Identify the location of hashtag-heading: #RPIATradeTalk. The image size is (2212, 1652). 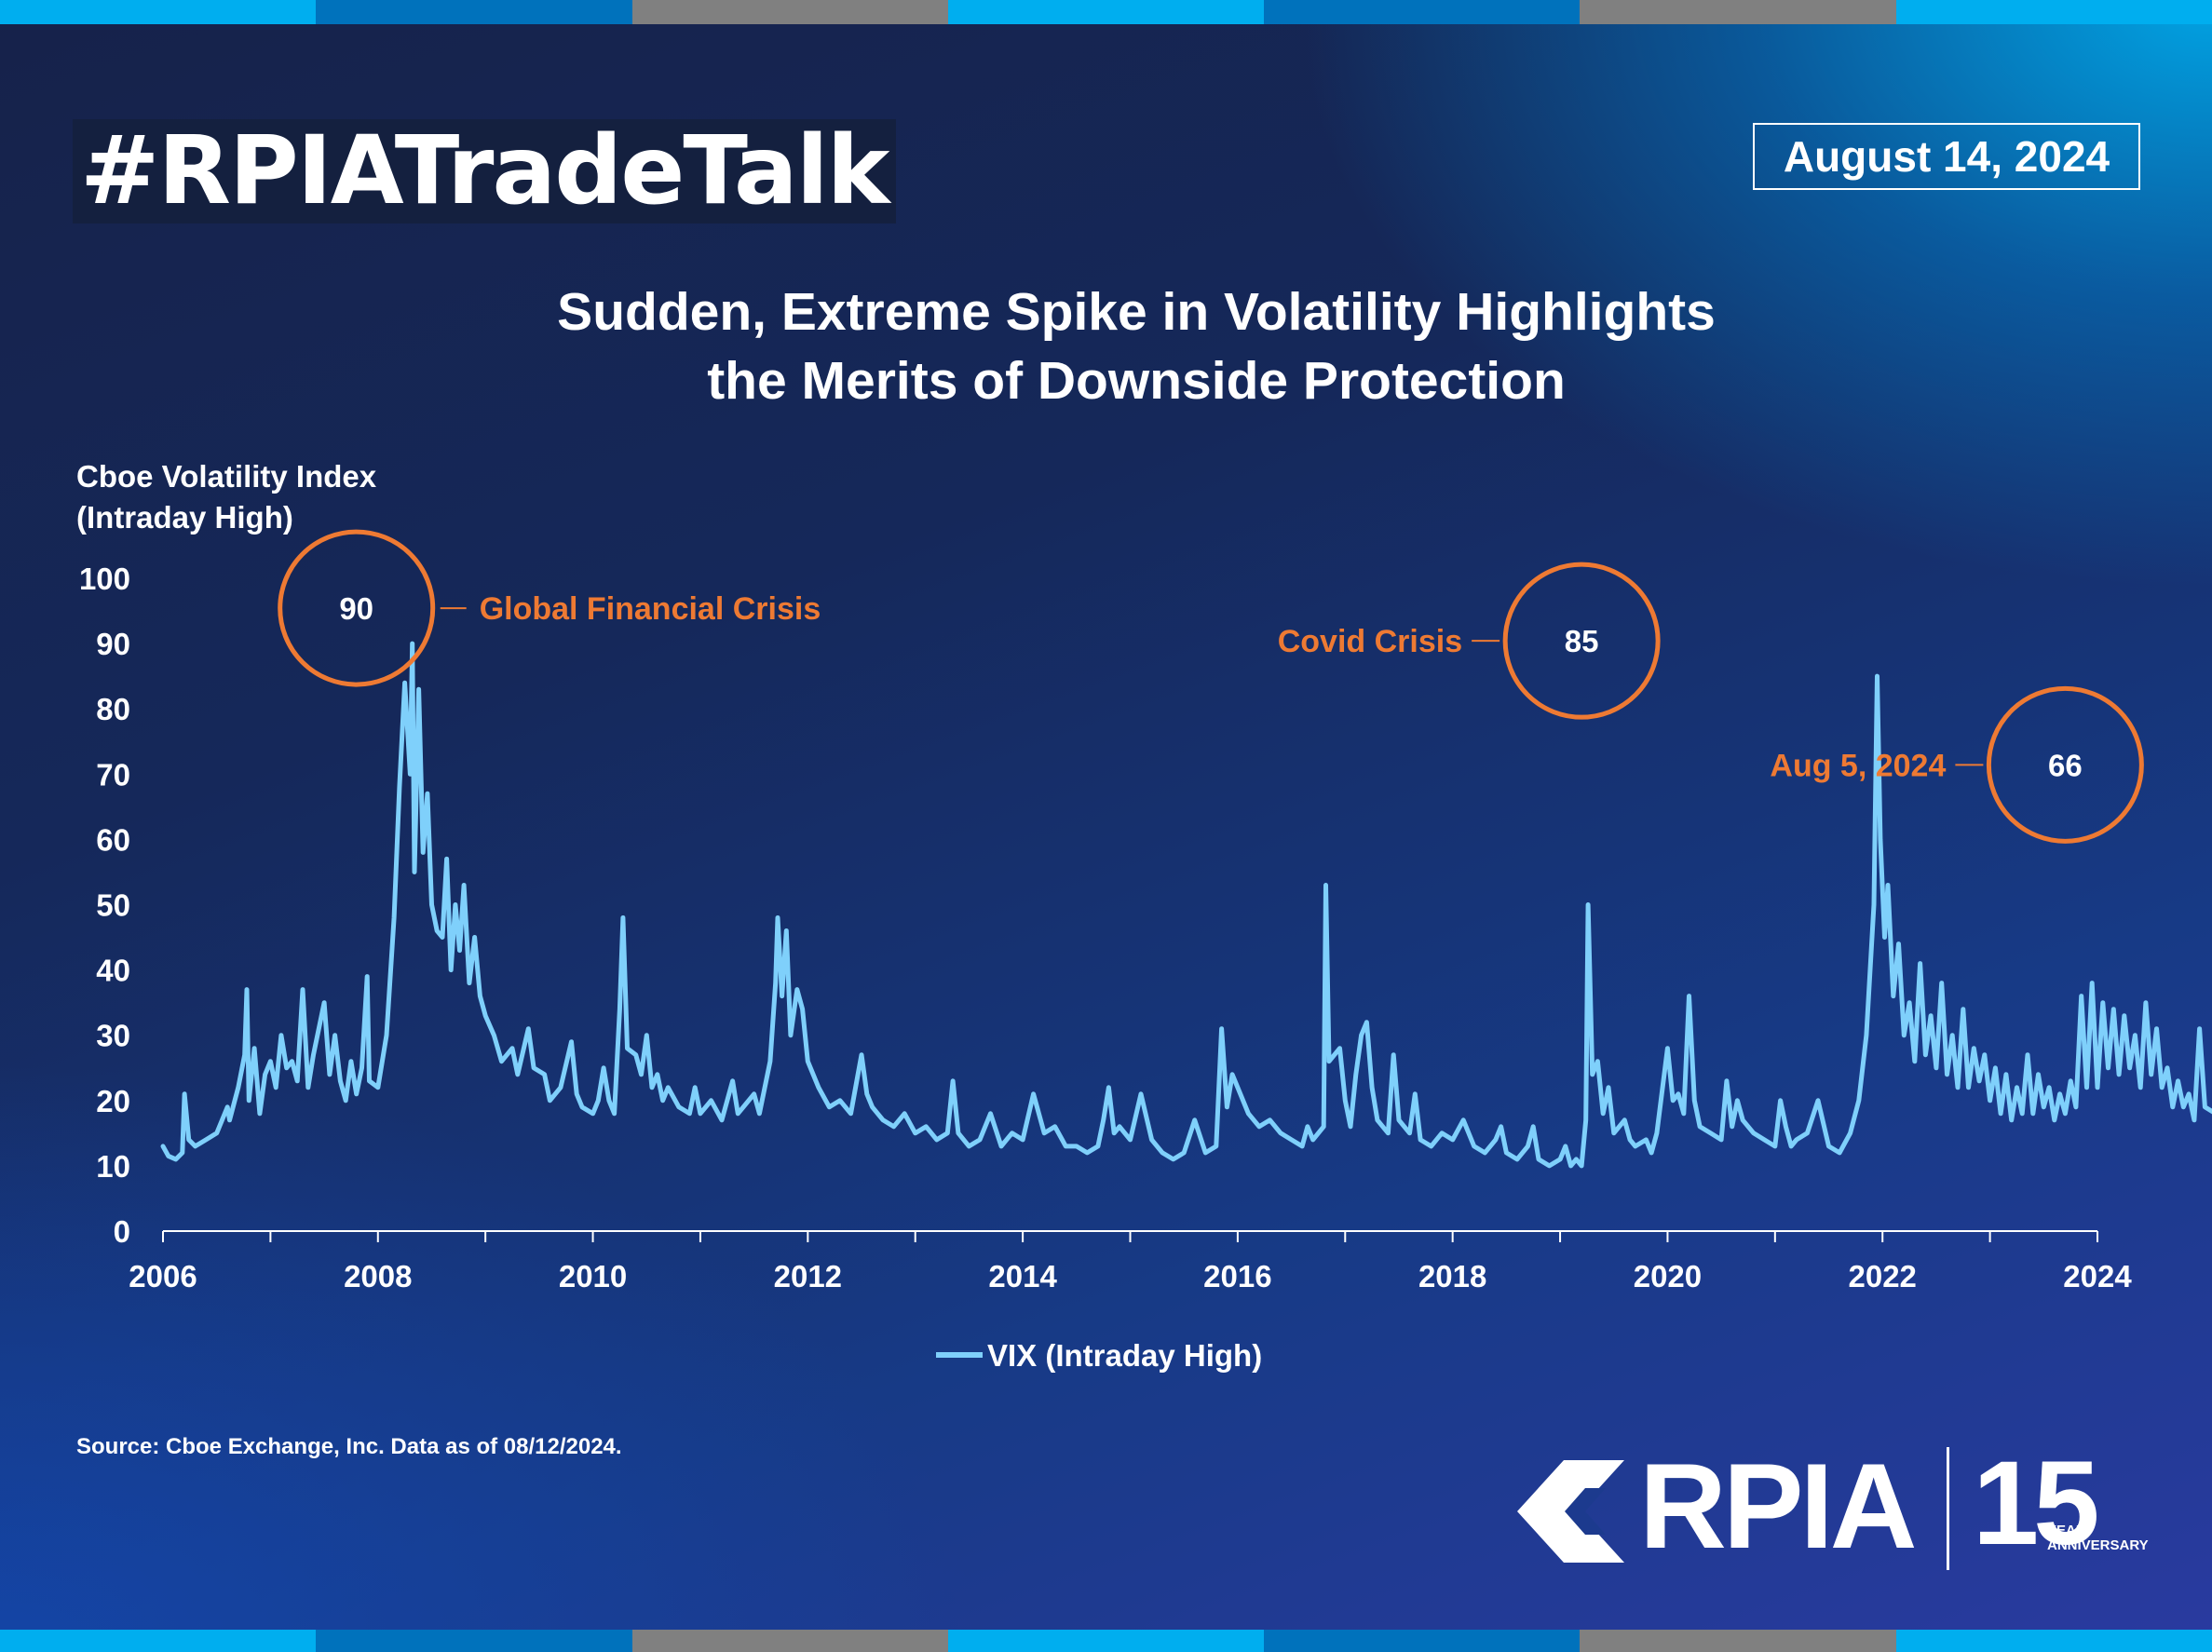
(485, 171).